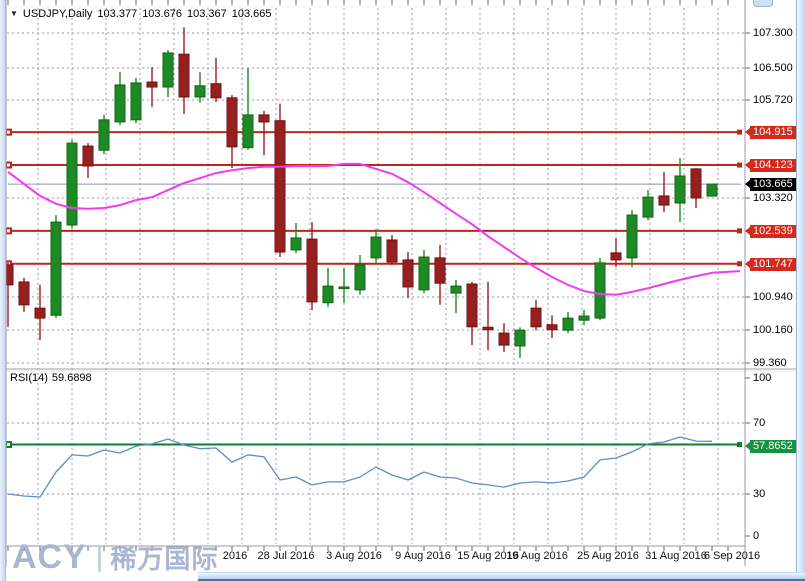 The image size is (805, 581). What do you see at coordinates (800, 290) in the screenshot?
I see `vertical-scrollbar` at bounding box center [800, 290].